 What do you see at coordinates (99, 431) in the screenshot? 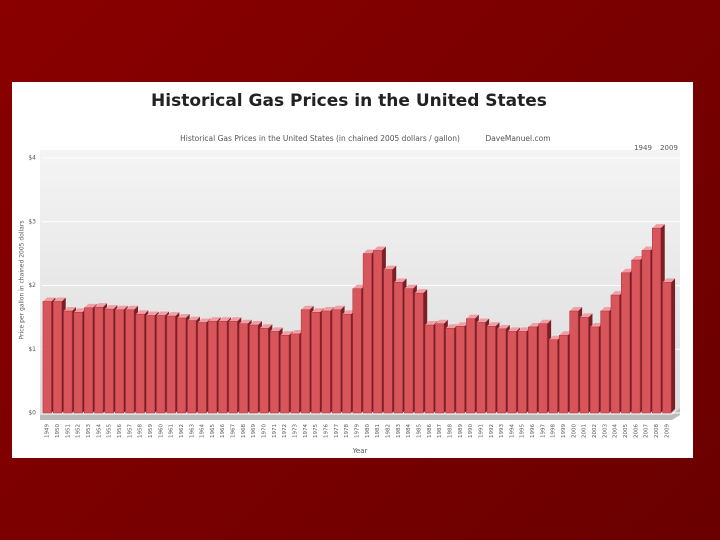
I see `x-tick-label: 1954` at bounding box center [99, 431].